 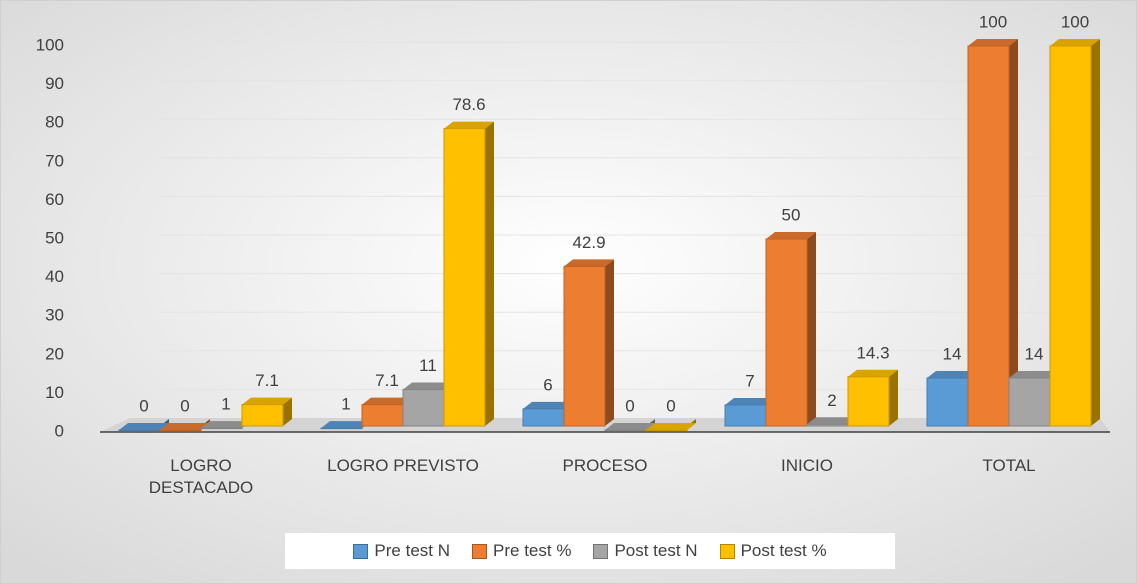 What do you see at coordinates (783, 550) in the screenshot?
I see `legend-label: Post test %` at bounding box center [783, 550].